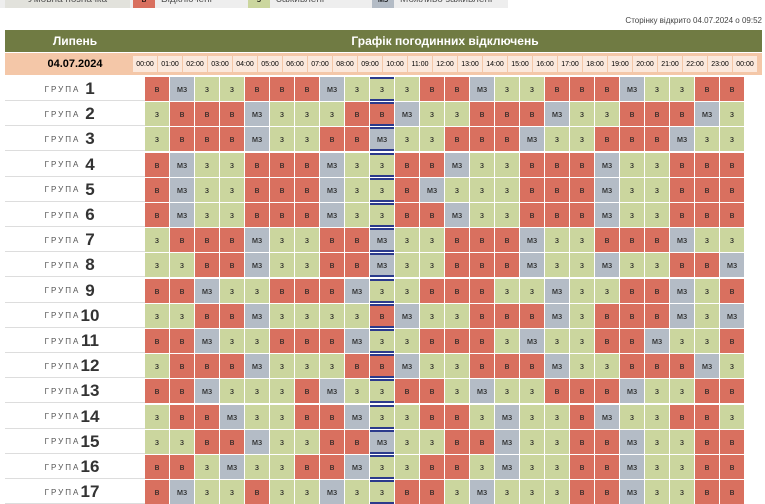 The height and width of the screenshot is (504, 765). What do you see at coordinates (170, 64) in the screenshot?
I see `hour-label: 01:00` at bounding box center [170, 64].